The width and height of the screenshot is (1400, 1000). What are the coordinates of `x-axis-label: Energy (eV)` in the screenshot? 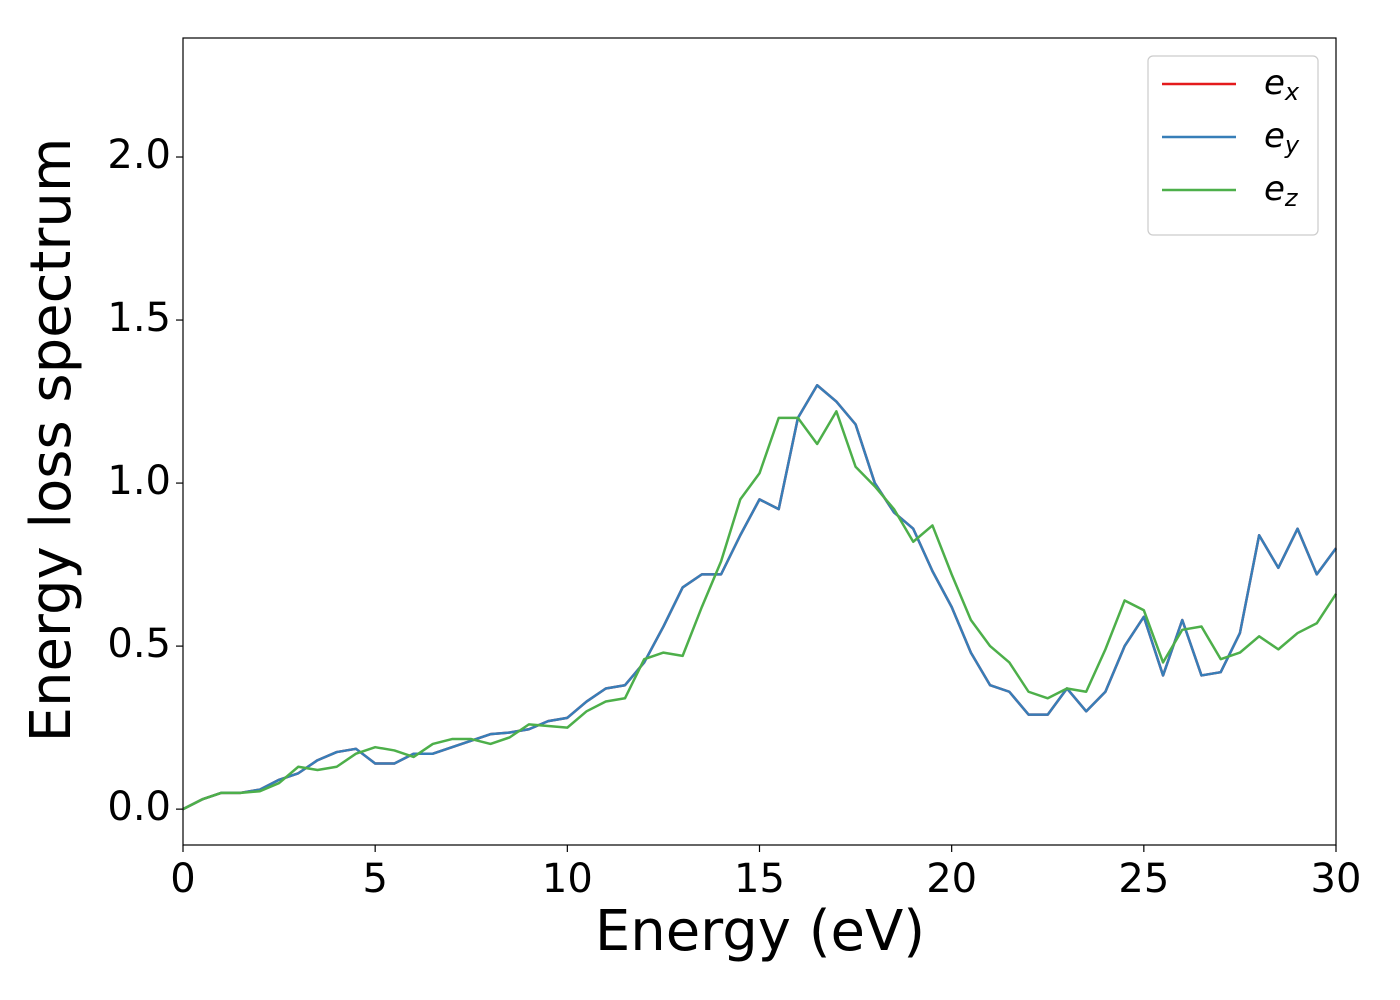 It's located at (760, 931).